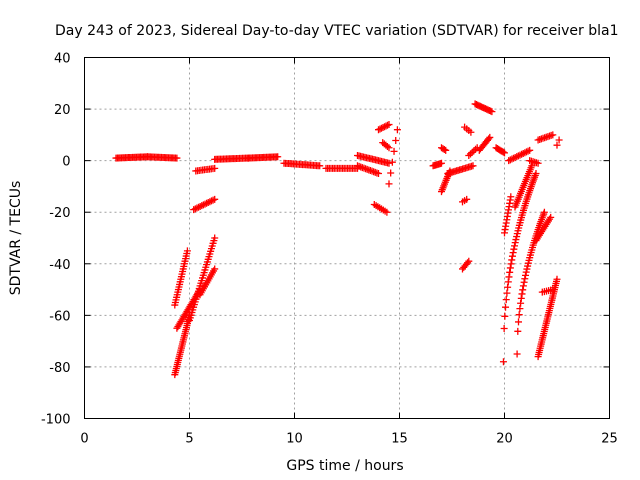 This screenshot has height=480, width=640. What do you see at coordinates (189, 439) in the screenshot?
I see `x-tick-label: 5` at bounding box center [189, 439].